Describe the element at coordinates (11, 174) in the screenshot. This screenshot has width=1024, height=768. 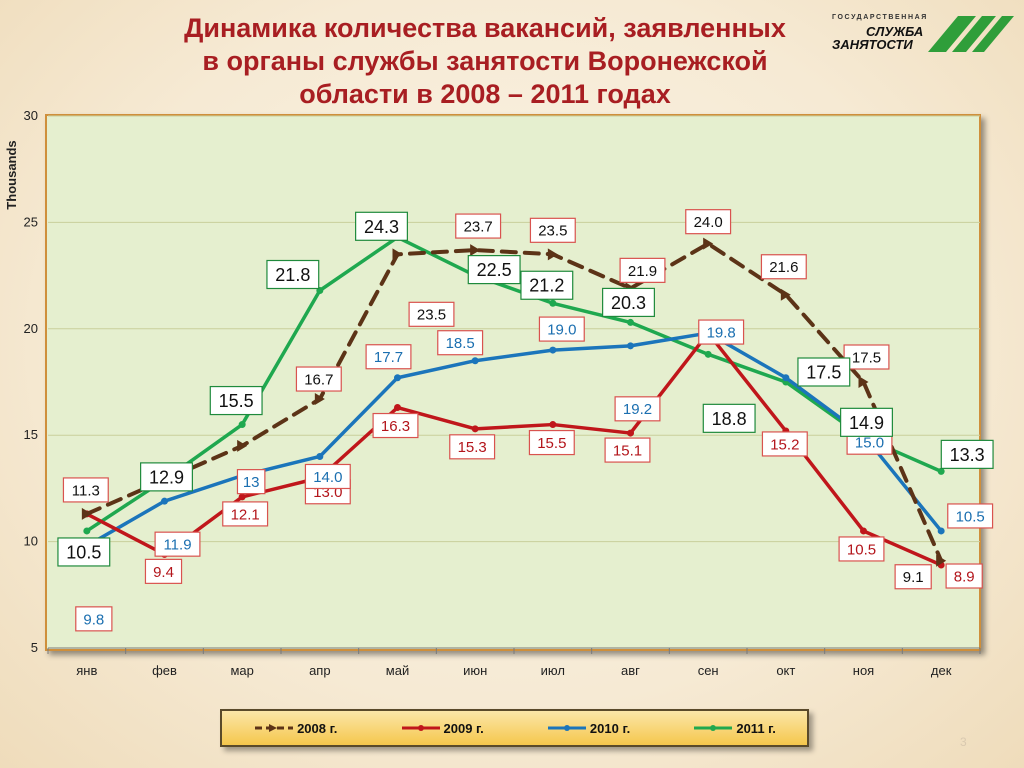
I see `y-axis-title: Thousands` at that location.